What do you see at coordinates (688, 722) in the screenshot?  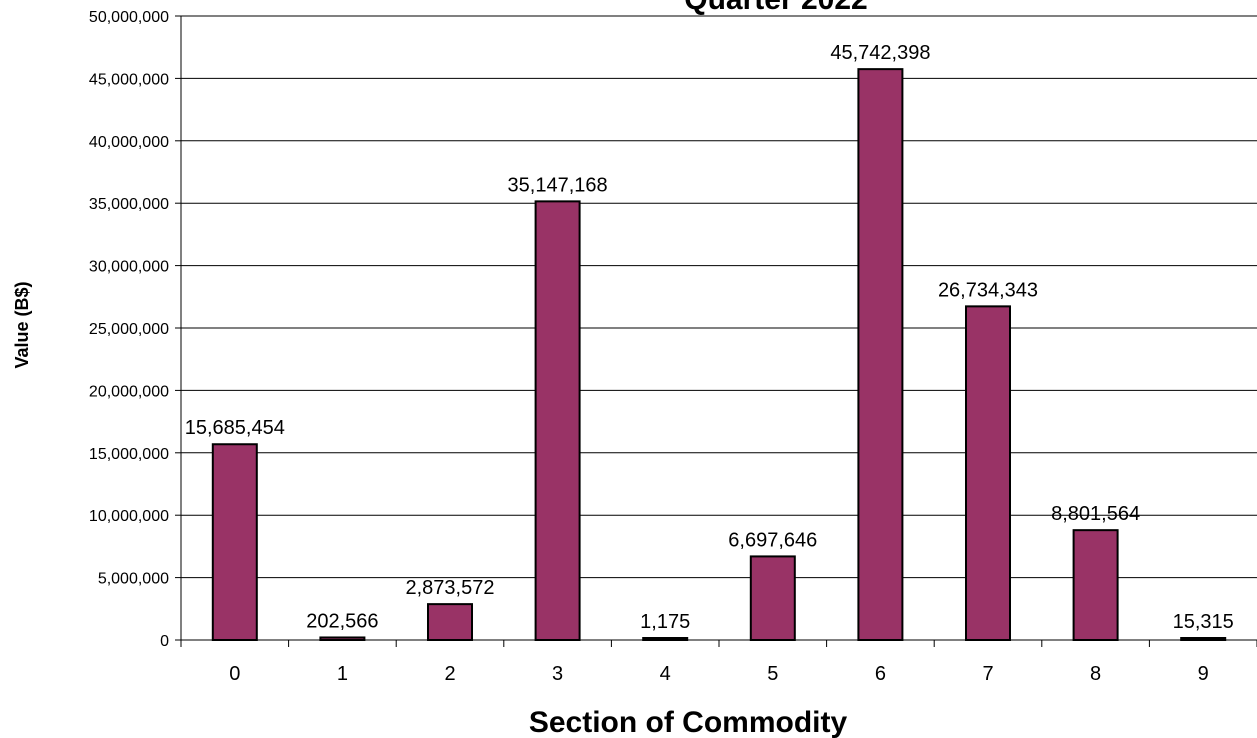 I see `x-axis-title: Section of Commodity` at bounding box center [688, 722].